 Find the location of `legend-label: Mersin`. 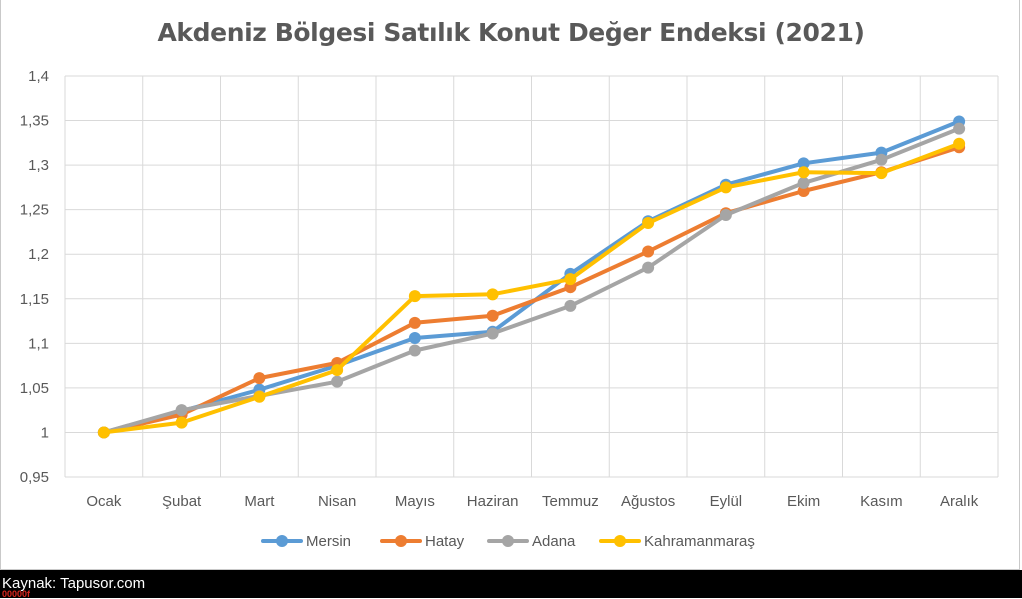

legend-label: Mersin is located at coordinates (328, 541).